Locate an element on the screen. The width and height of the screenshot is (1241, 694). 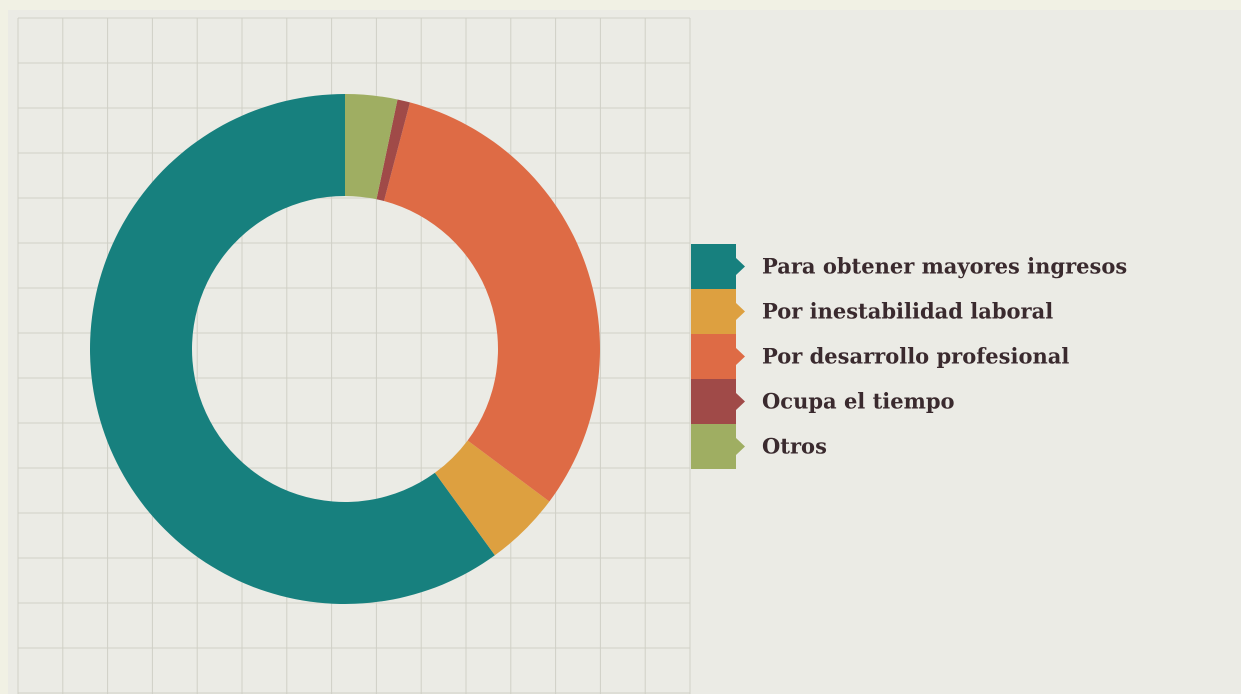
legend-label: Otros is located at coordinates (794, 446).